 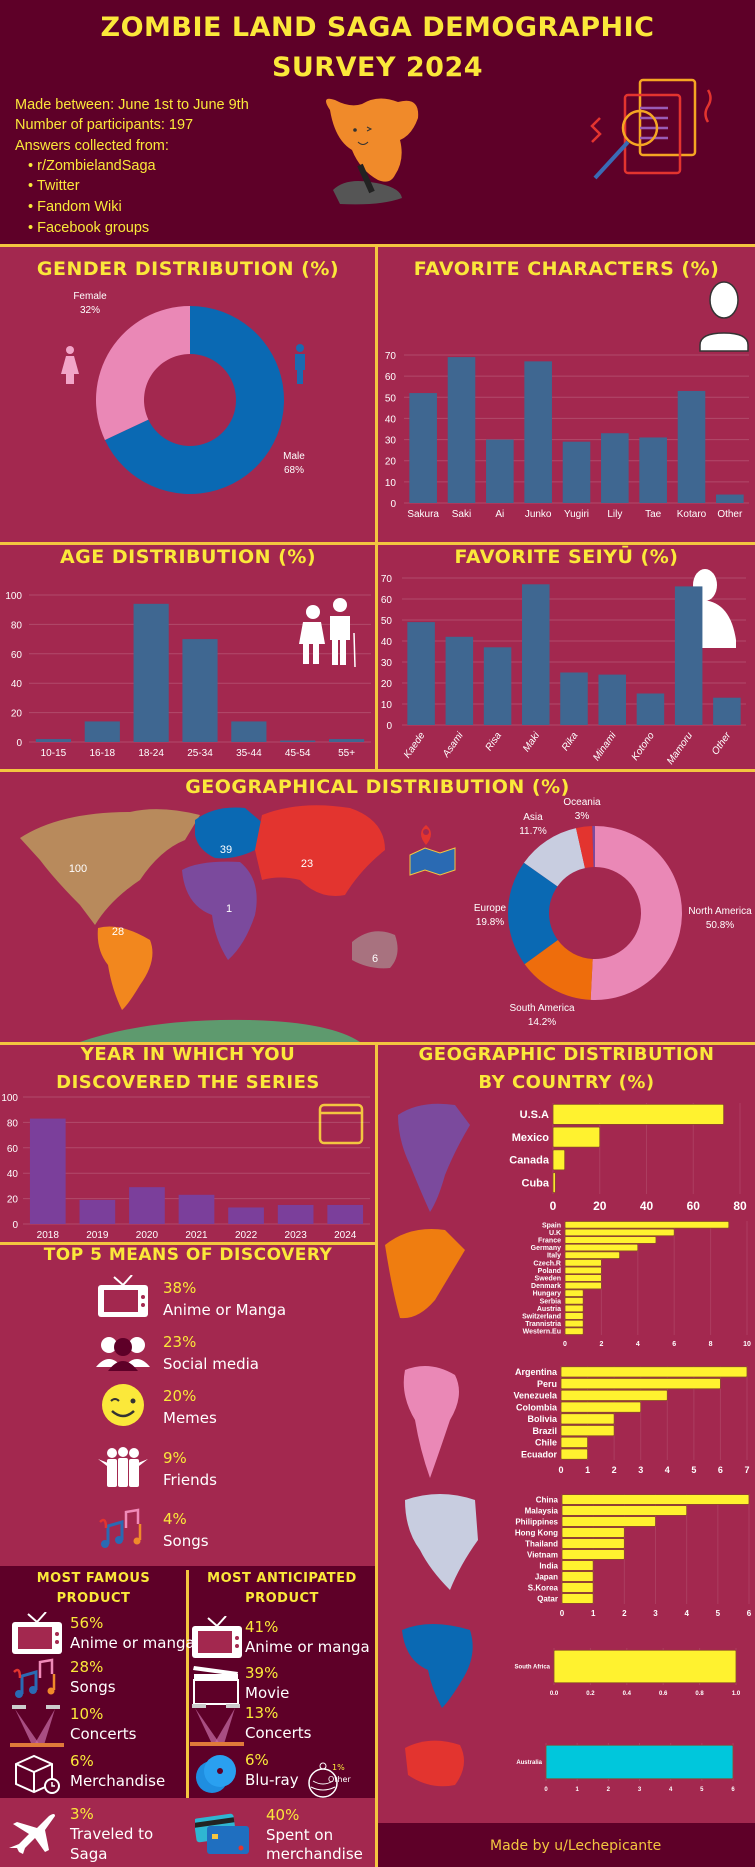 I want to click on x-tick-label: Asami, so click(x=453, y=745).